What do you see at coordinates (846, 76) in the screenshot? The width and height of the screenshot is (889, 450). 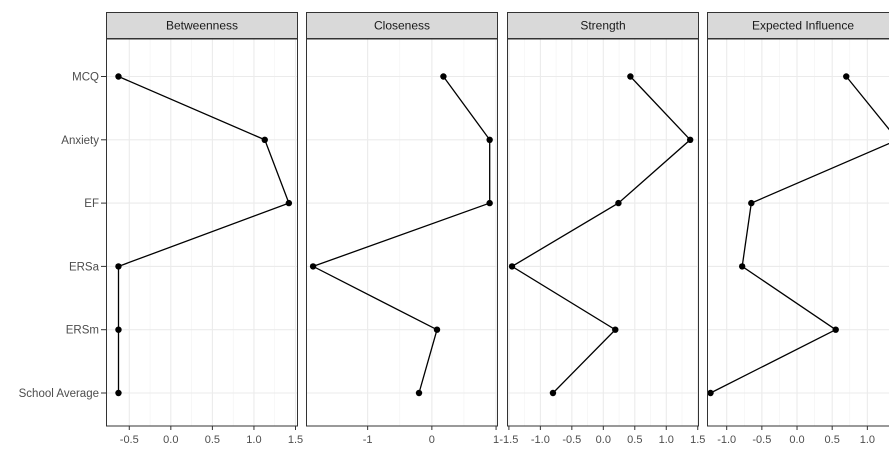 I see `point-expected-influence-mcq` at bounding box center [846, 76].